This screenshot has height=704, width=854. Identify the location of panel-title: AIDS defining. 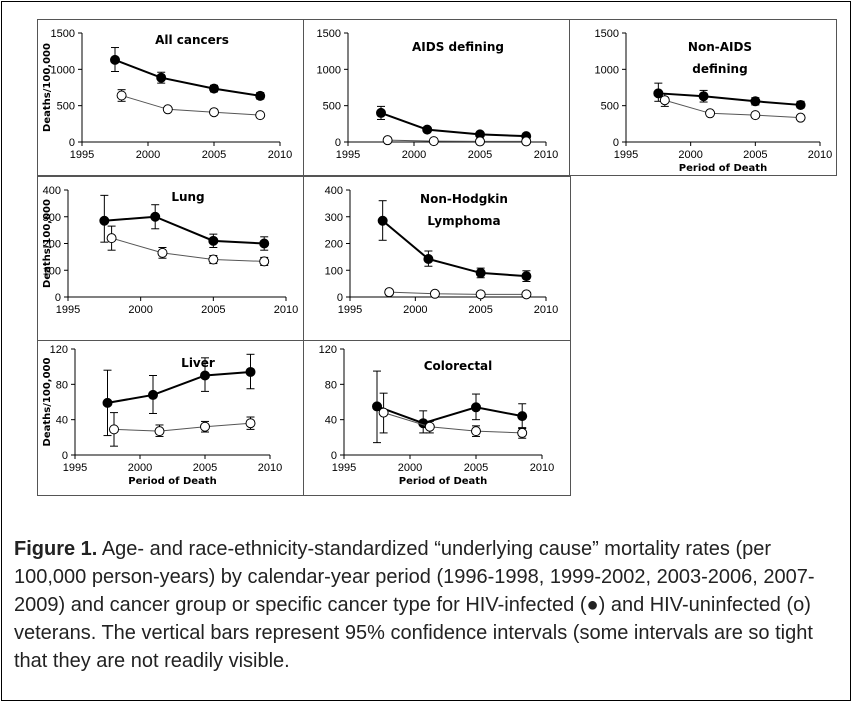
(458, 47).